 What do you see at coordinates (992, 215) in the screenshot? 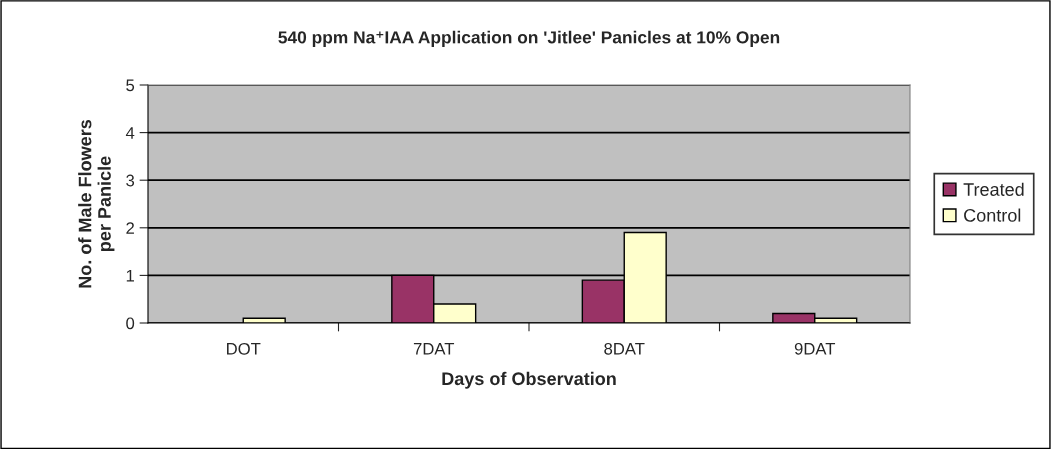
I see `legend-label: Control` at bounding box center [992, 215].